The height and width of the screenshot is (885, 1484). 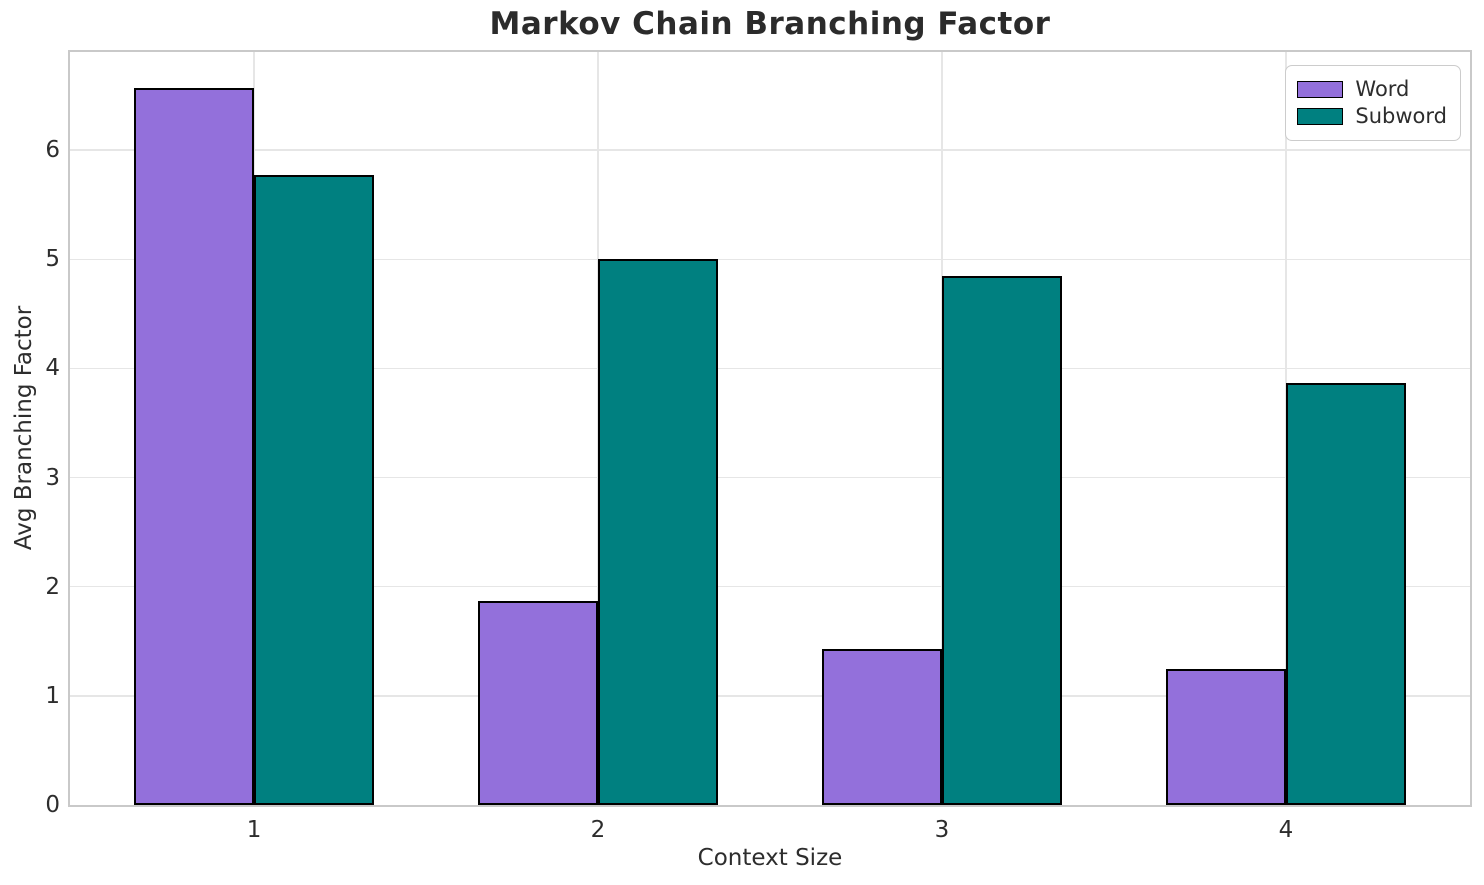 I want to click on legend-swatch-subword-icon, so click(x=1320, y=116).